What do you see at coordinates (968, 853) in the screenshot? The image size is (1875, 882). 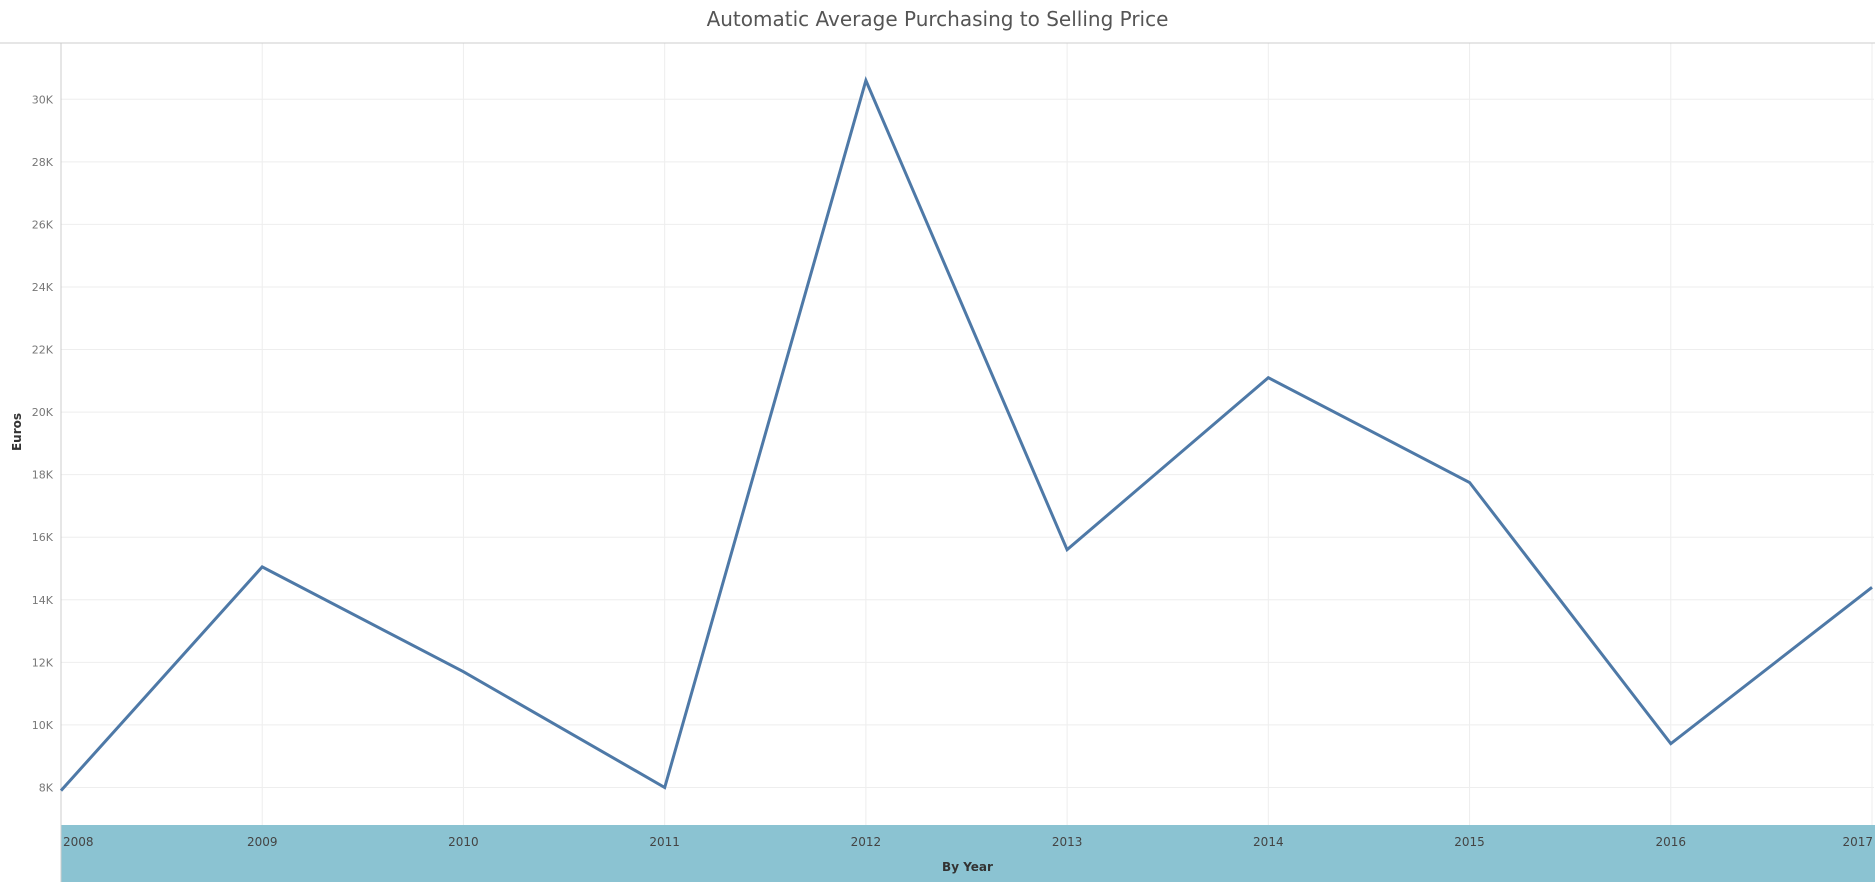 I see `x-axis-band` at bounding box center [968, 853].